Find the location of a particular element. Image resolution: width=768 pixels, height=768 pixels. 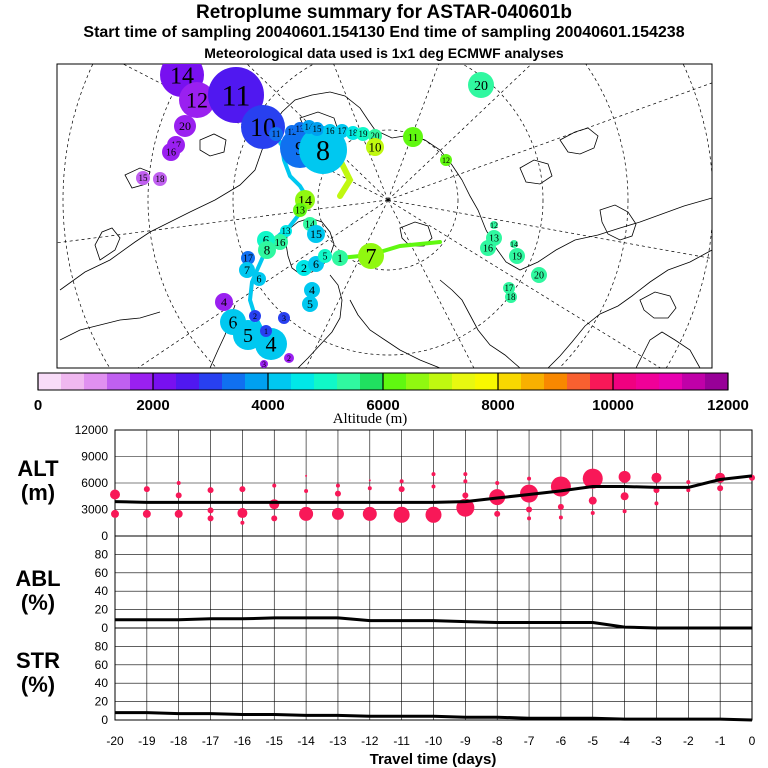

map-cluster-label: 11 is located at coordinates (276, 134).